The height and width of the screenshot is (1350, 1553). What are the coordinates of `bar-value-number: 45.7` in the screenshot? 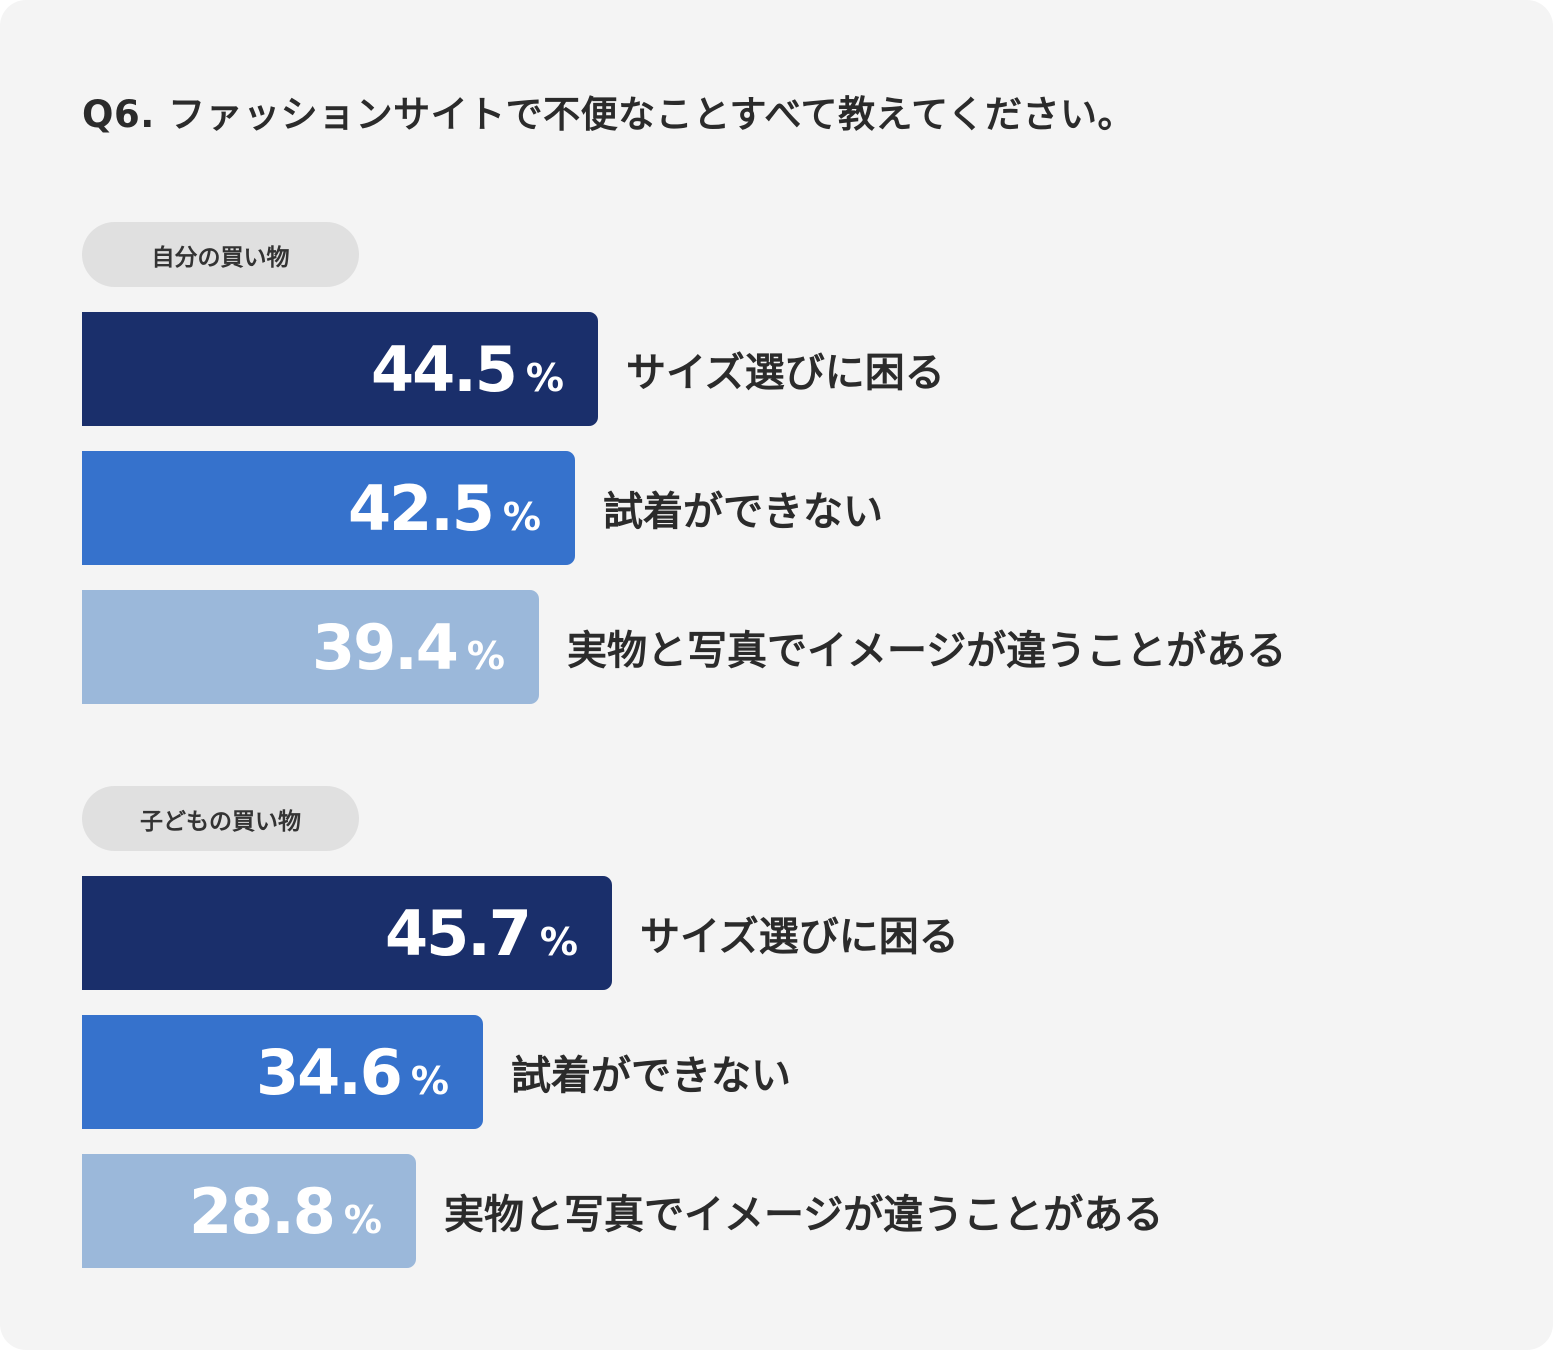 It's located at (458, 933).